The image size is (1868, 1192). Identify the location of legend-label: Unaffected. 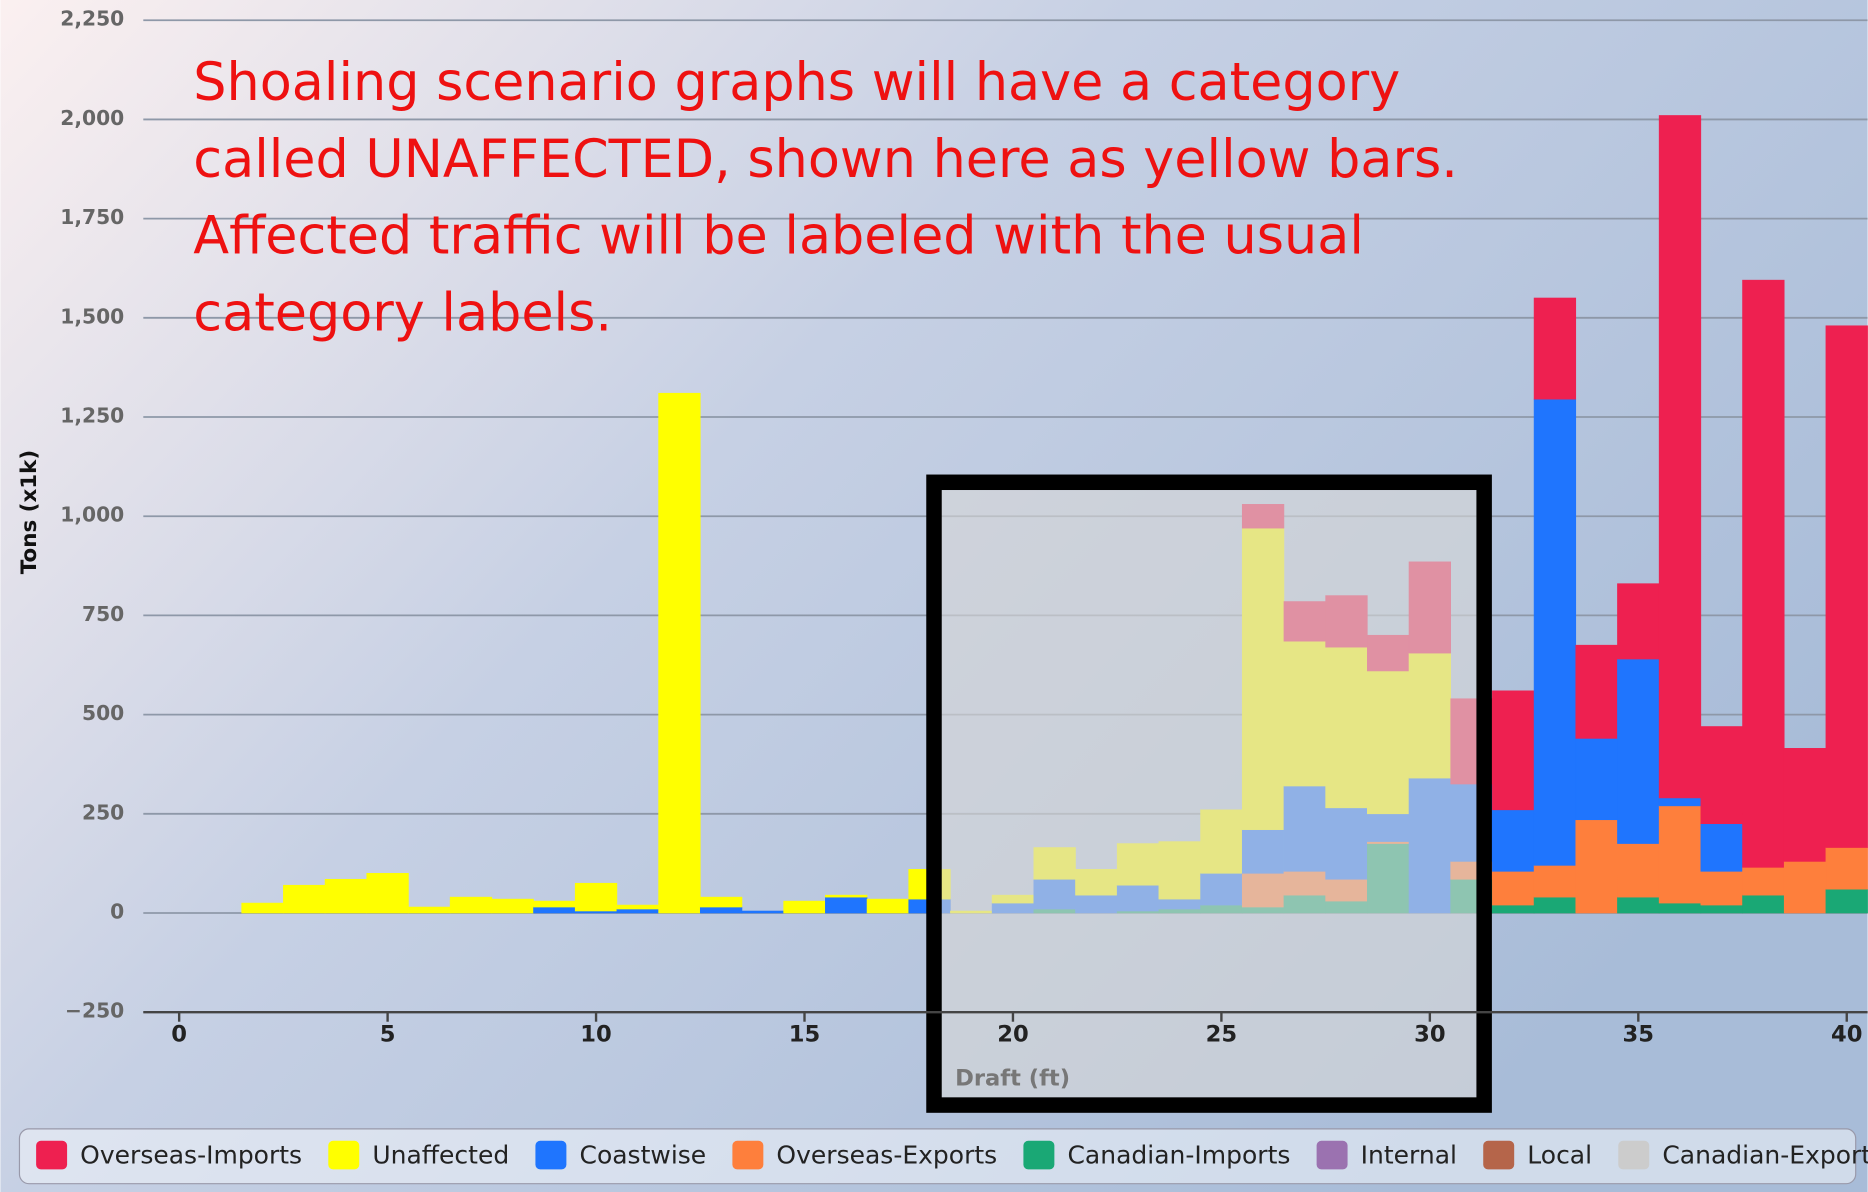
(440, 1154).